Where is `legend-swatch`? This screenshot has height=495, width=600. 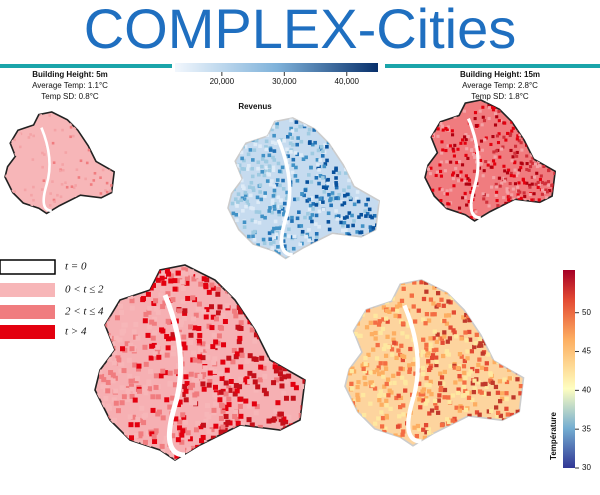
legend-swatch is located at coordinates (27, 332).